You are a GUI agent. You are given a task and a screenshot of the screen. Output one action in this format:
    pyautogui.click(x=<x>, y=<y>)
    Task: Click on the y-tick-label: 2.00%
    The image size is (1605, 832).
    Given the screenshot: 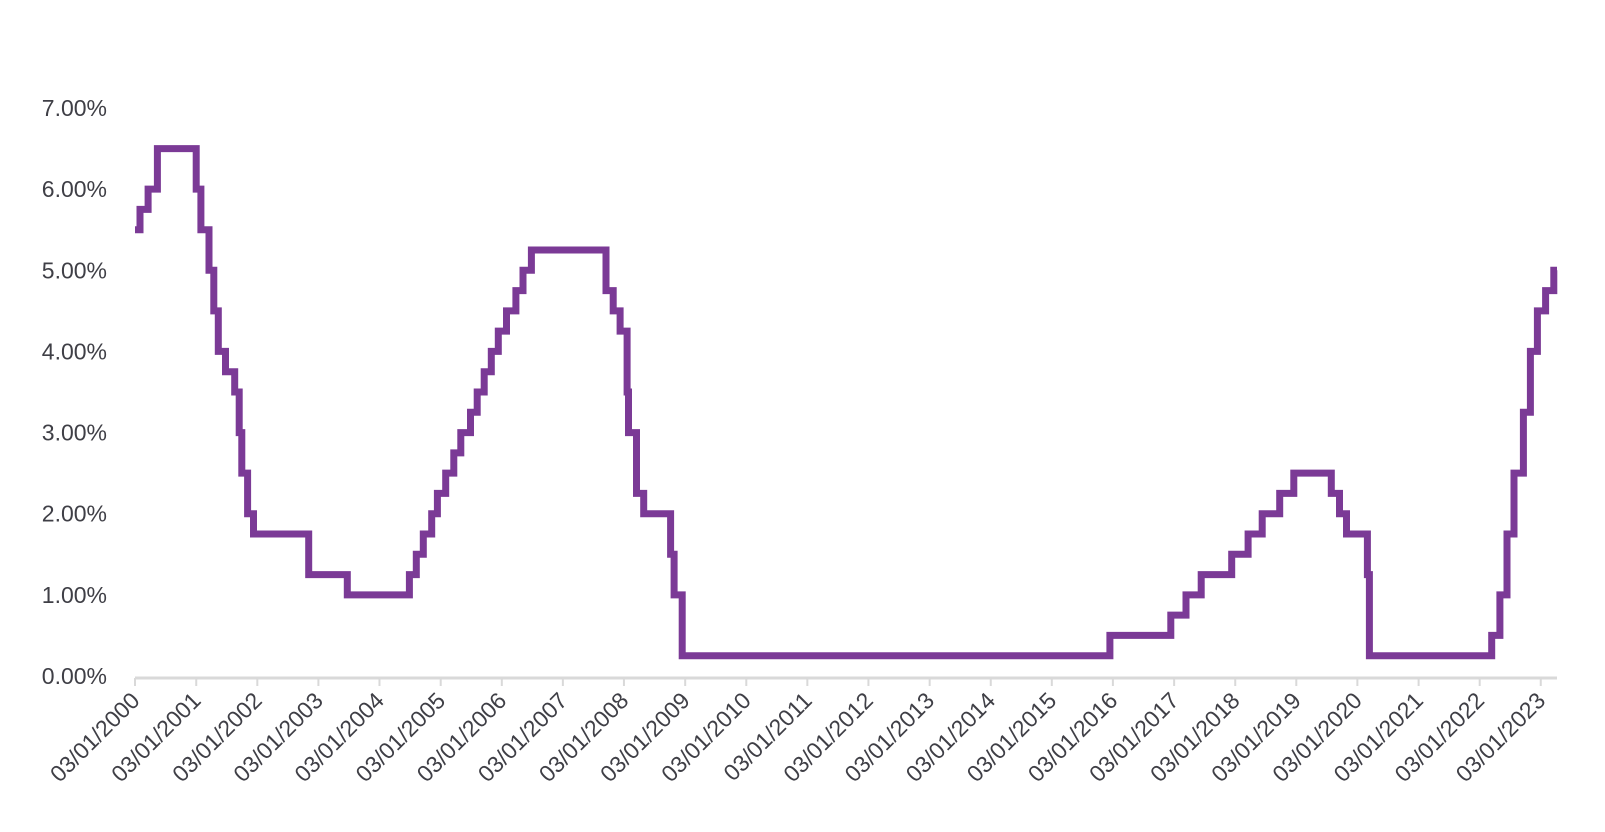 What is the action you would take?
    pyautogui.click(x=74, y=514)
    